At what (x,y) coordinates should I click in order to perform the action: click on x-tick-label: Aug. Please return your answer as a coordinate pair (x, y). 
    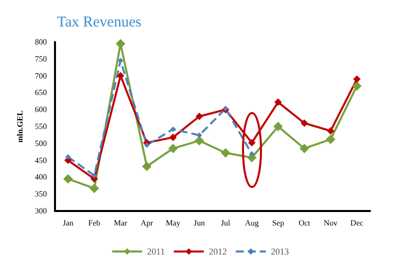
    Looking at the image, I should click on (251, 223).